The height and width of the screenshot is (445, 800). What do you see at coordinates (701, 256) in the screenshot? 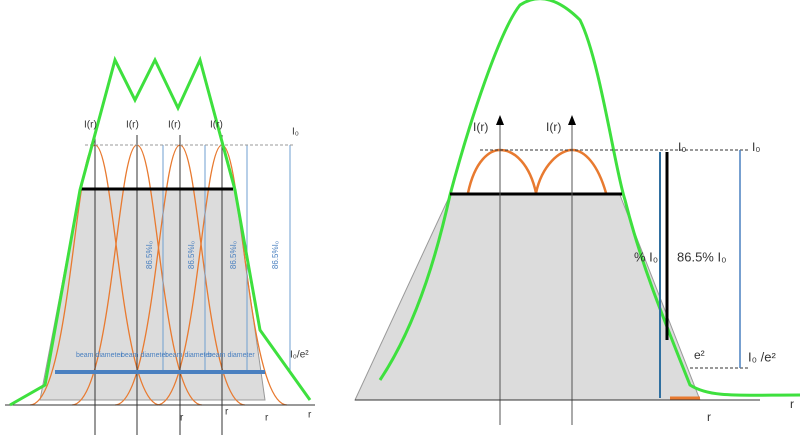
I see `level-label: 86.5% I₀` at bounding box center [701, 256].